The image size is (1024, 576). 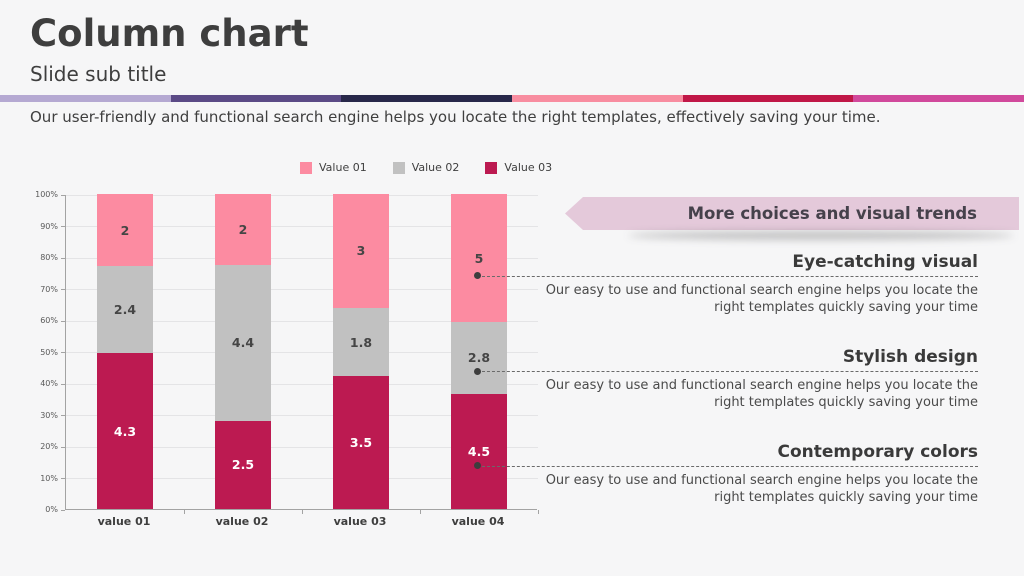 What do you see at coordinates (910, 357) in the screenshot?
I see `callout-title: Stylish design` at bounding box center [910, 357].